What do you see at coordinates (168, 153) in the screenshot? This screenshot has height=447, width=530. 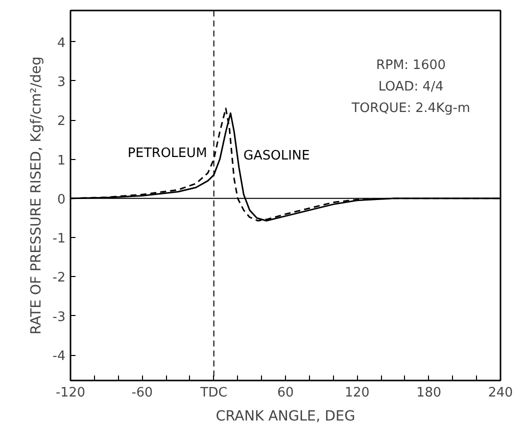 I see `series-label: PETROLEUM` at bounding box center [168, 153].